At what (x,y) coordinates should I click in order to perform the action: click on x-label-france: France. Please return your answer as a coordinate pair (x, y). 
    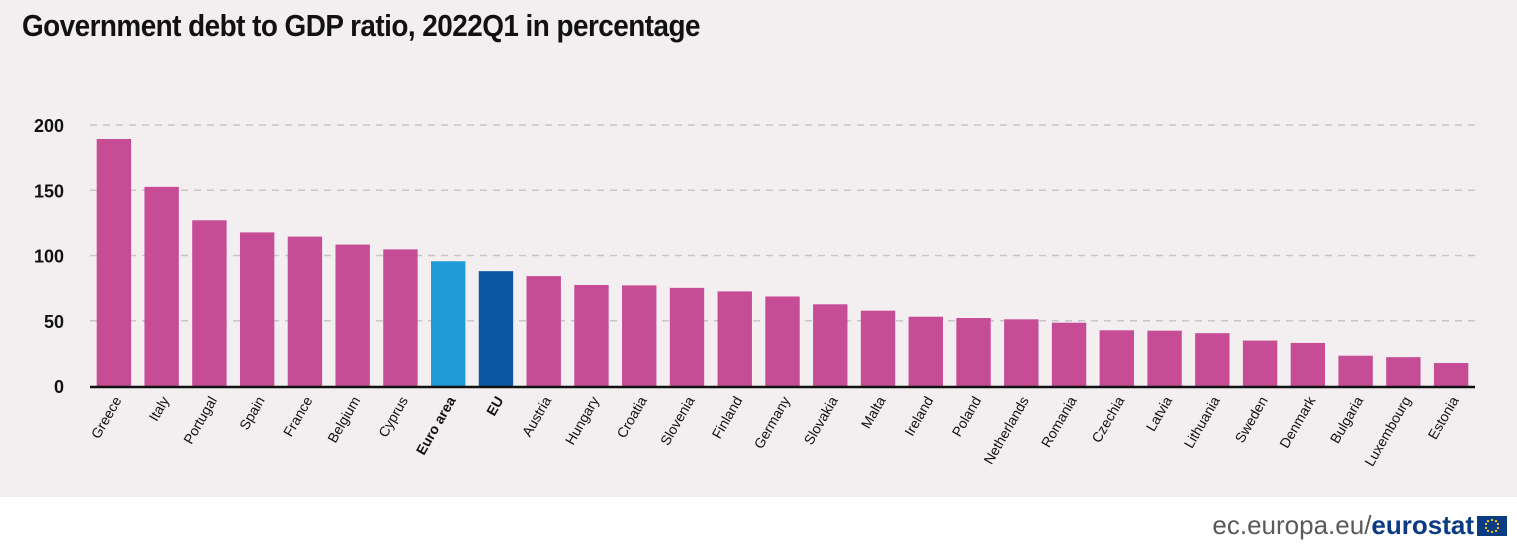
    Looking at the image, I should click on (298, 416).